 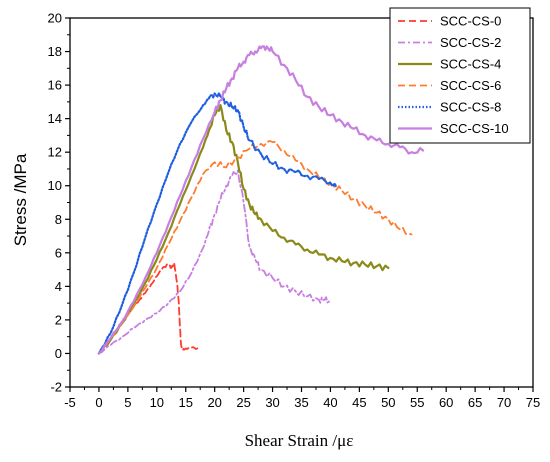 What do you see at coordinates (55, 18) in the screenshot?
I see `y-tick-label: 20` at bounding box center [55, 18].